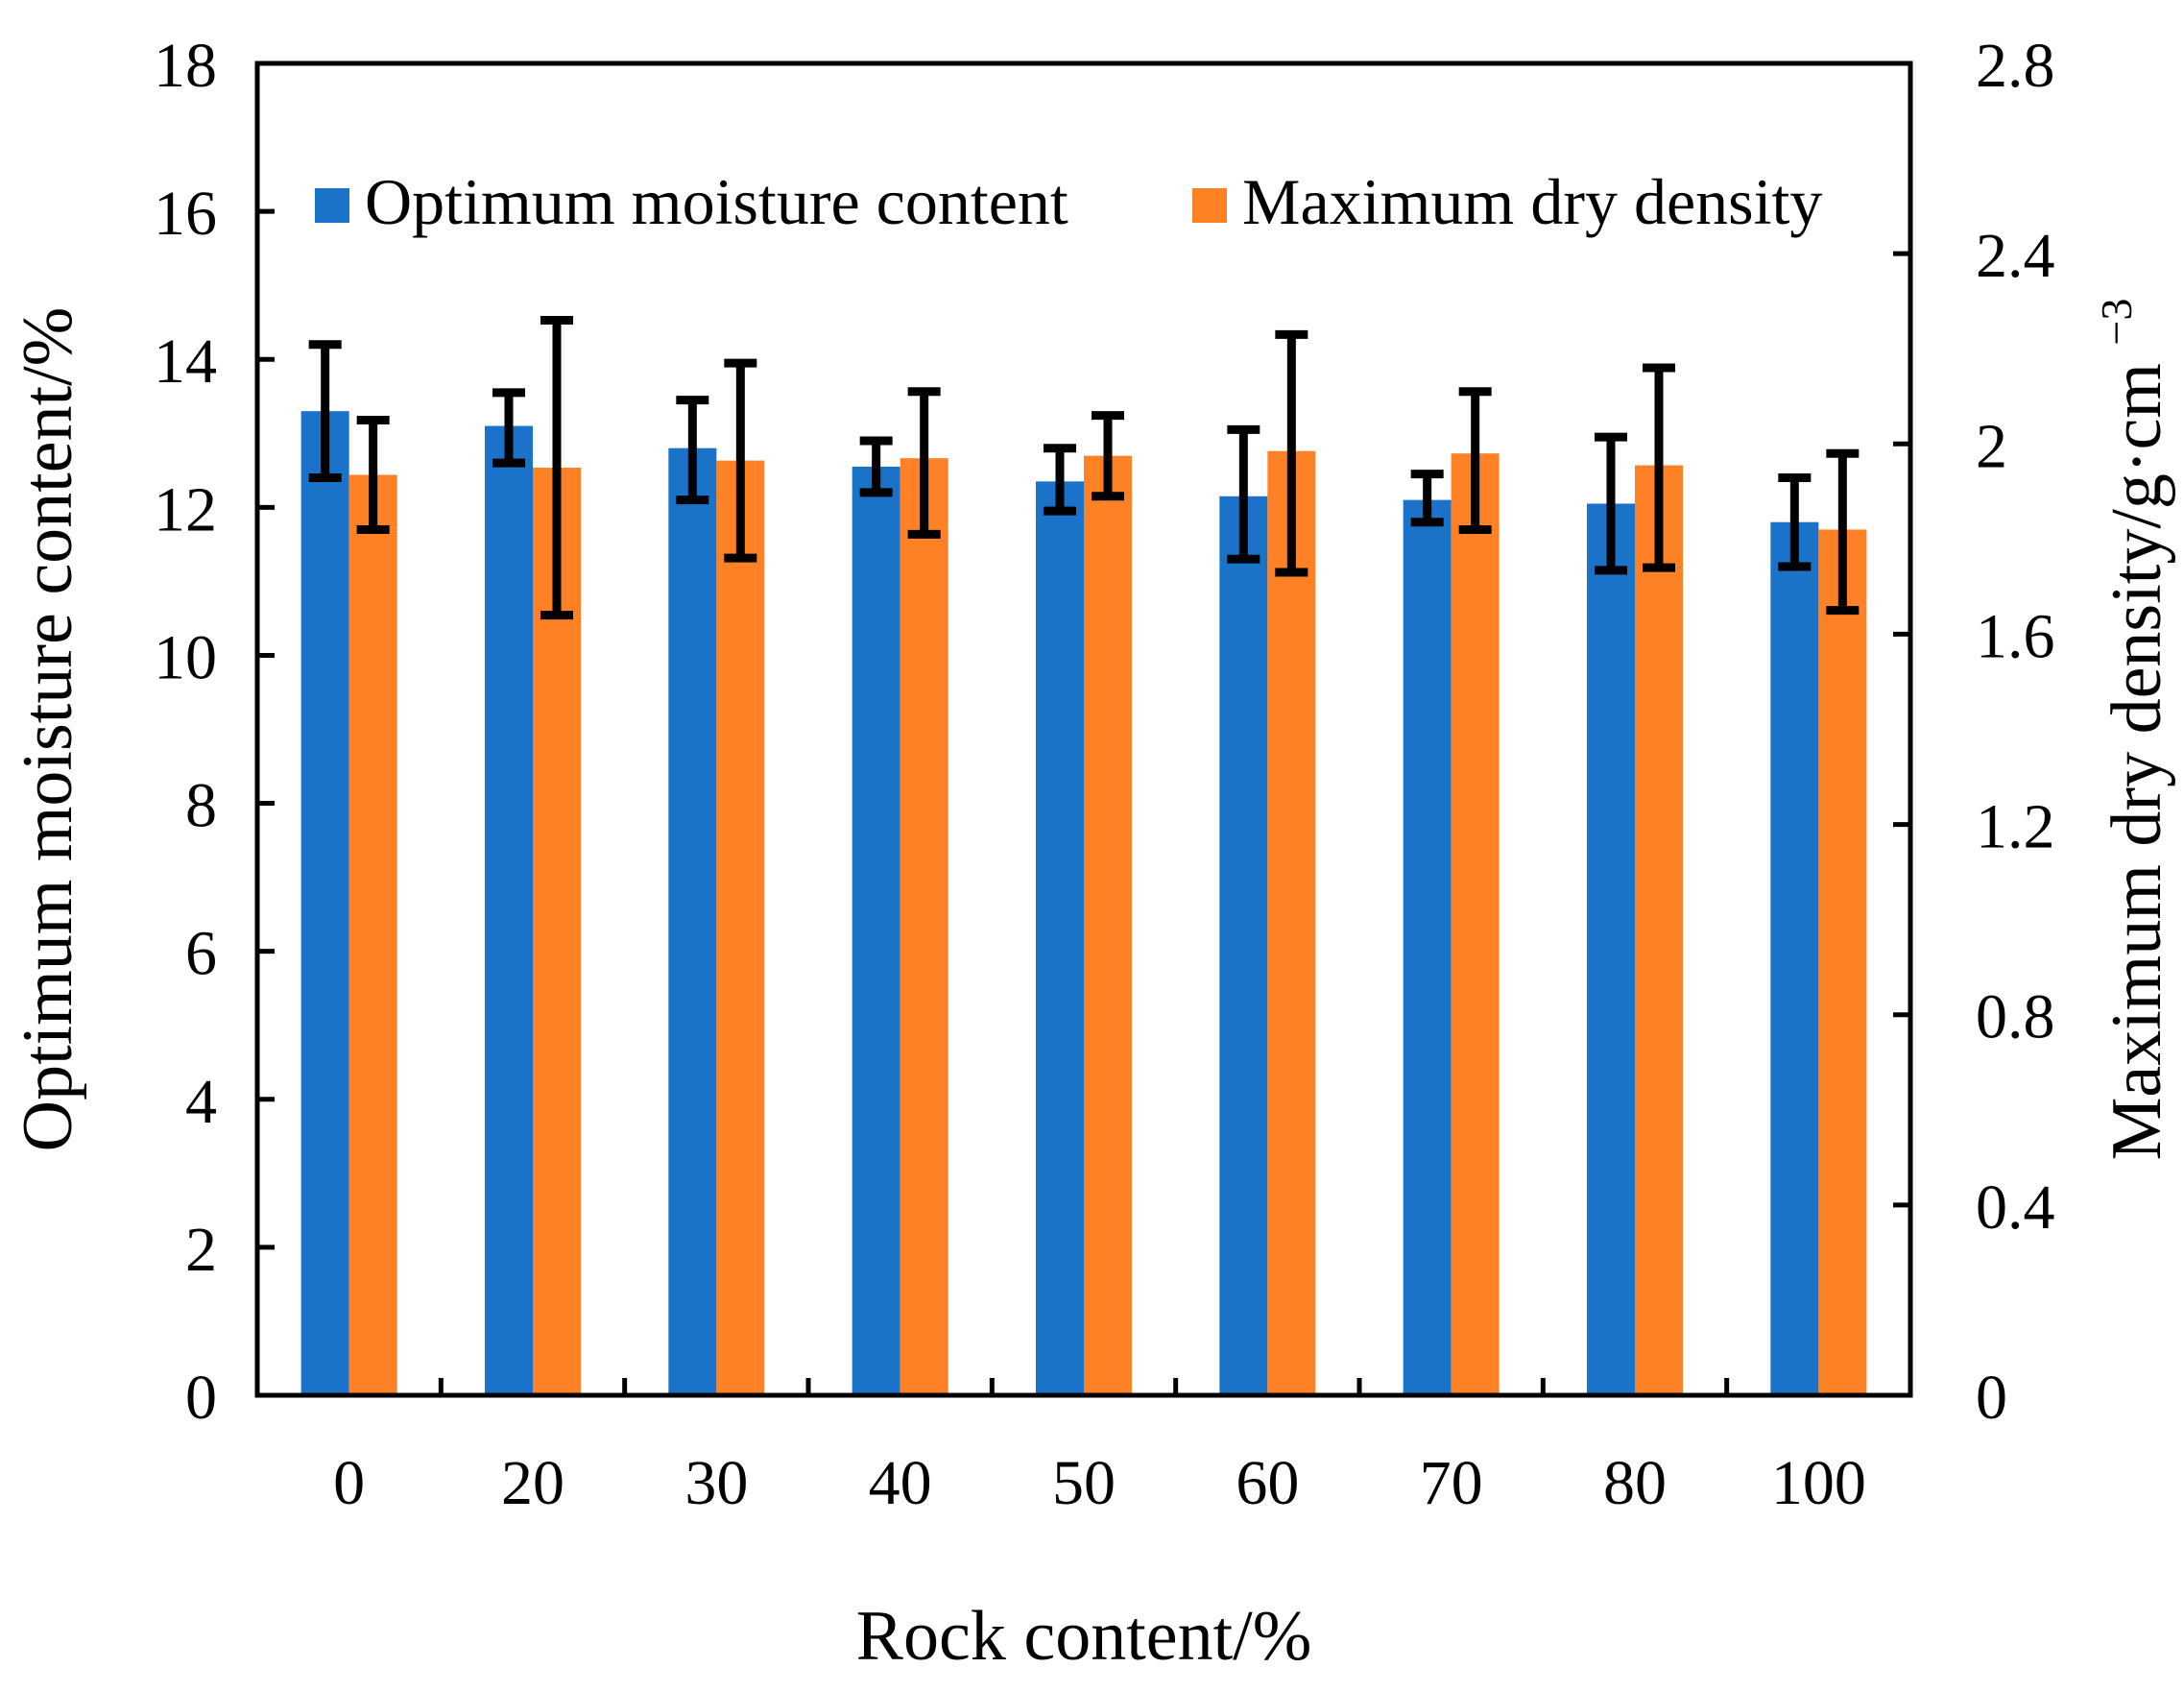 This screenshot has width=2184, height=1692. I want to click on y-right-axis-title: Maximum dry density/g·cm −3, so click(2134, 730).